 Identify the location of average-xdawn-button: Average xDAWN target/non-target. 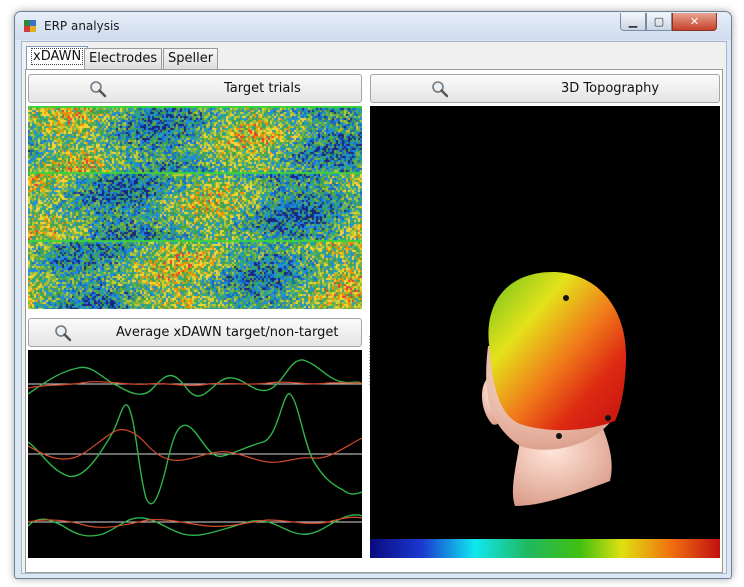
(195, 332).